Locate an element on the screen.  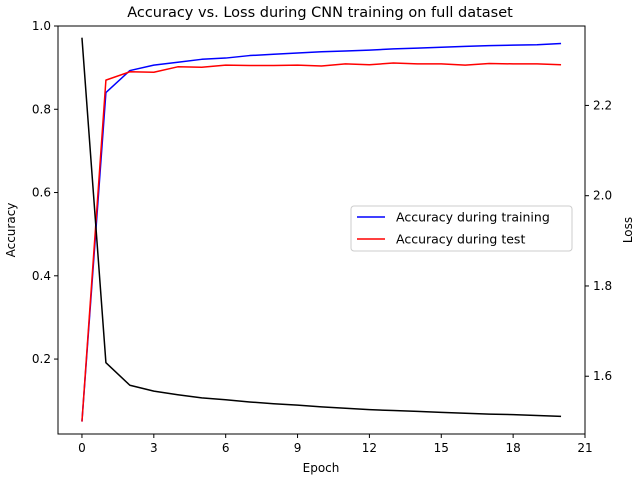
x-tick-label: 18 is located at coordinates (512, 448).